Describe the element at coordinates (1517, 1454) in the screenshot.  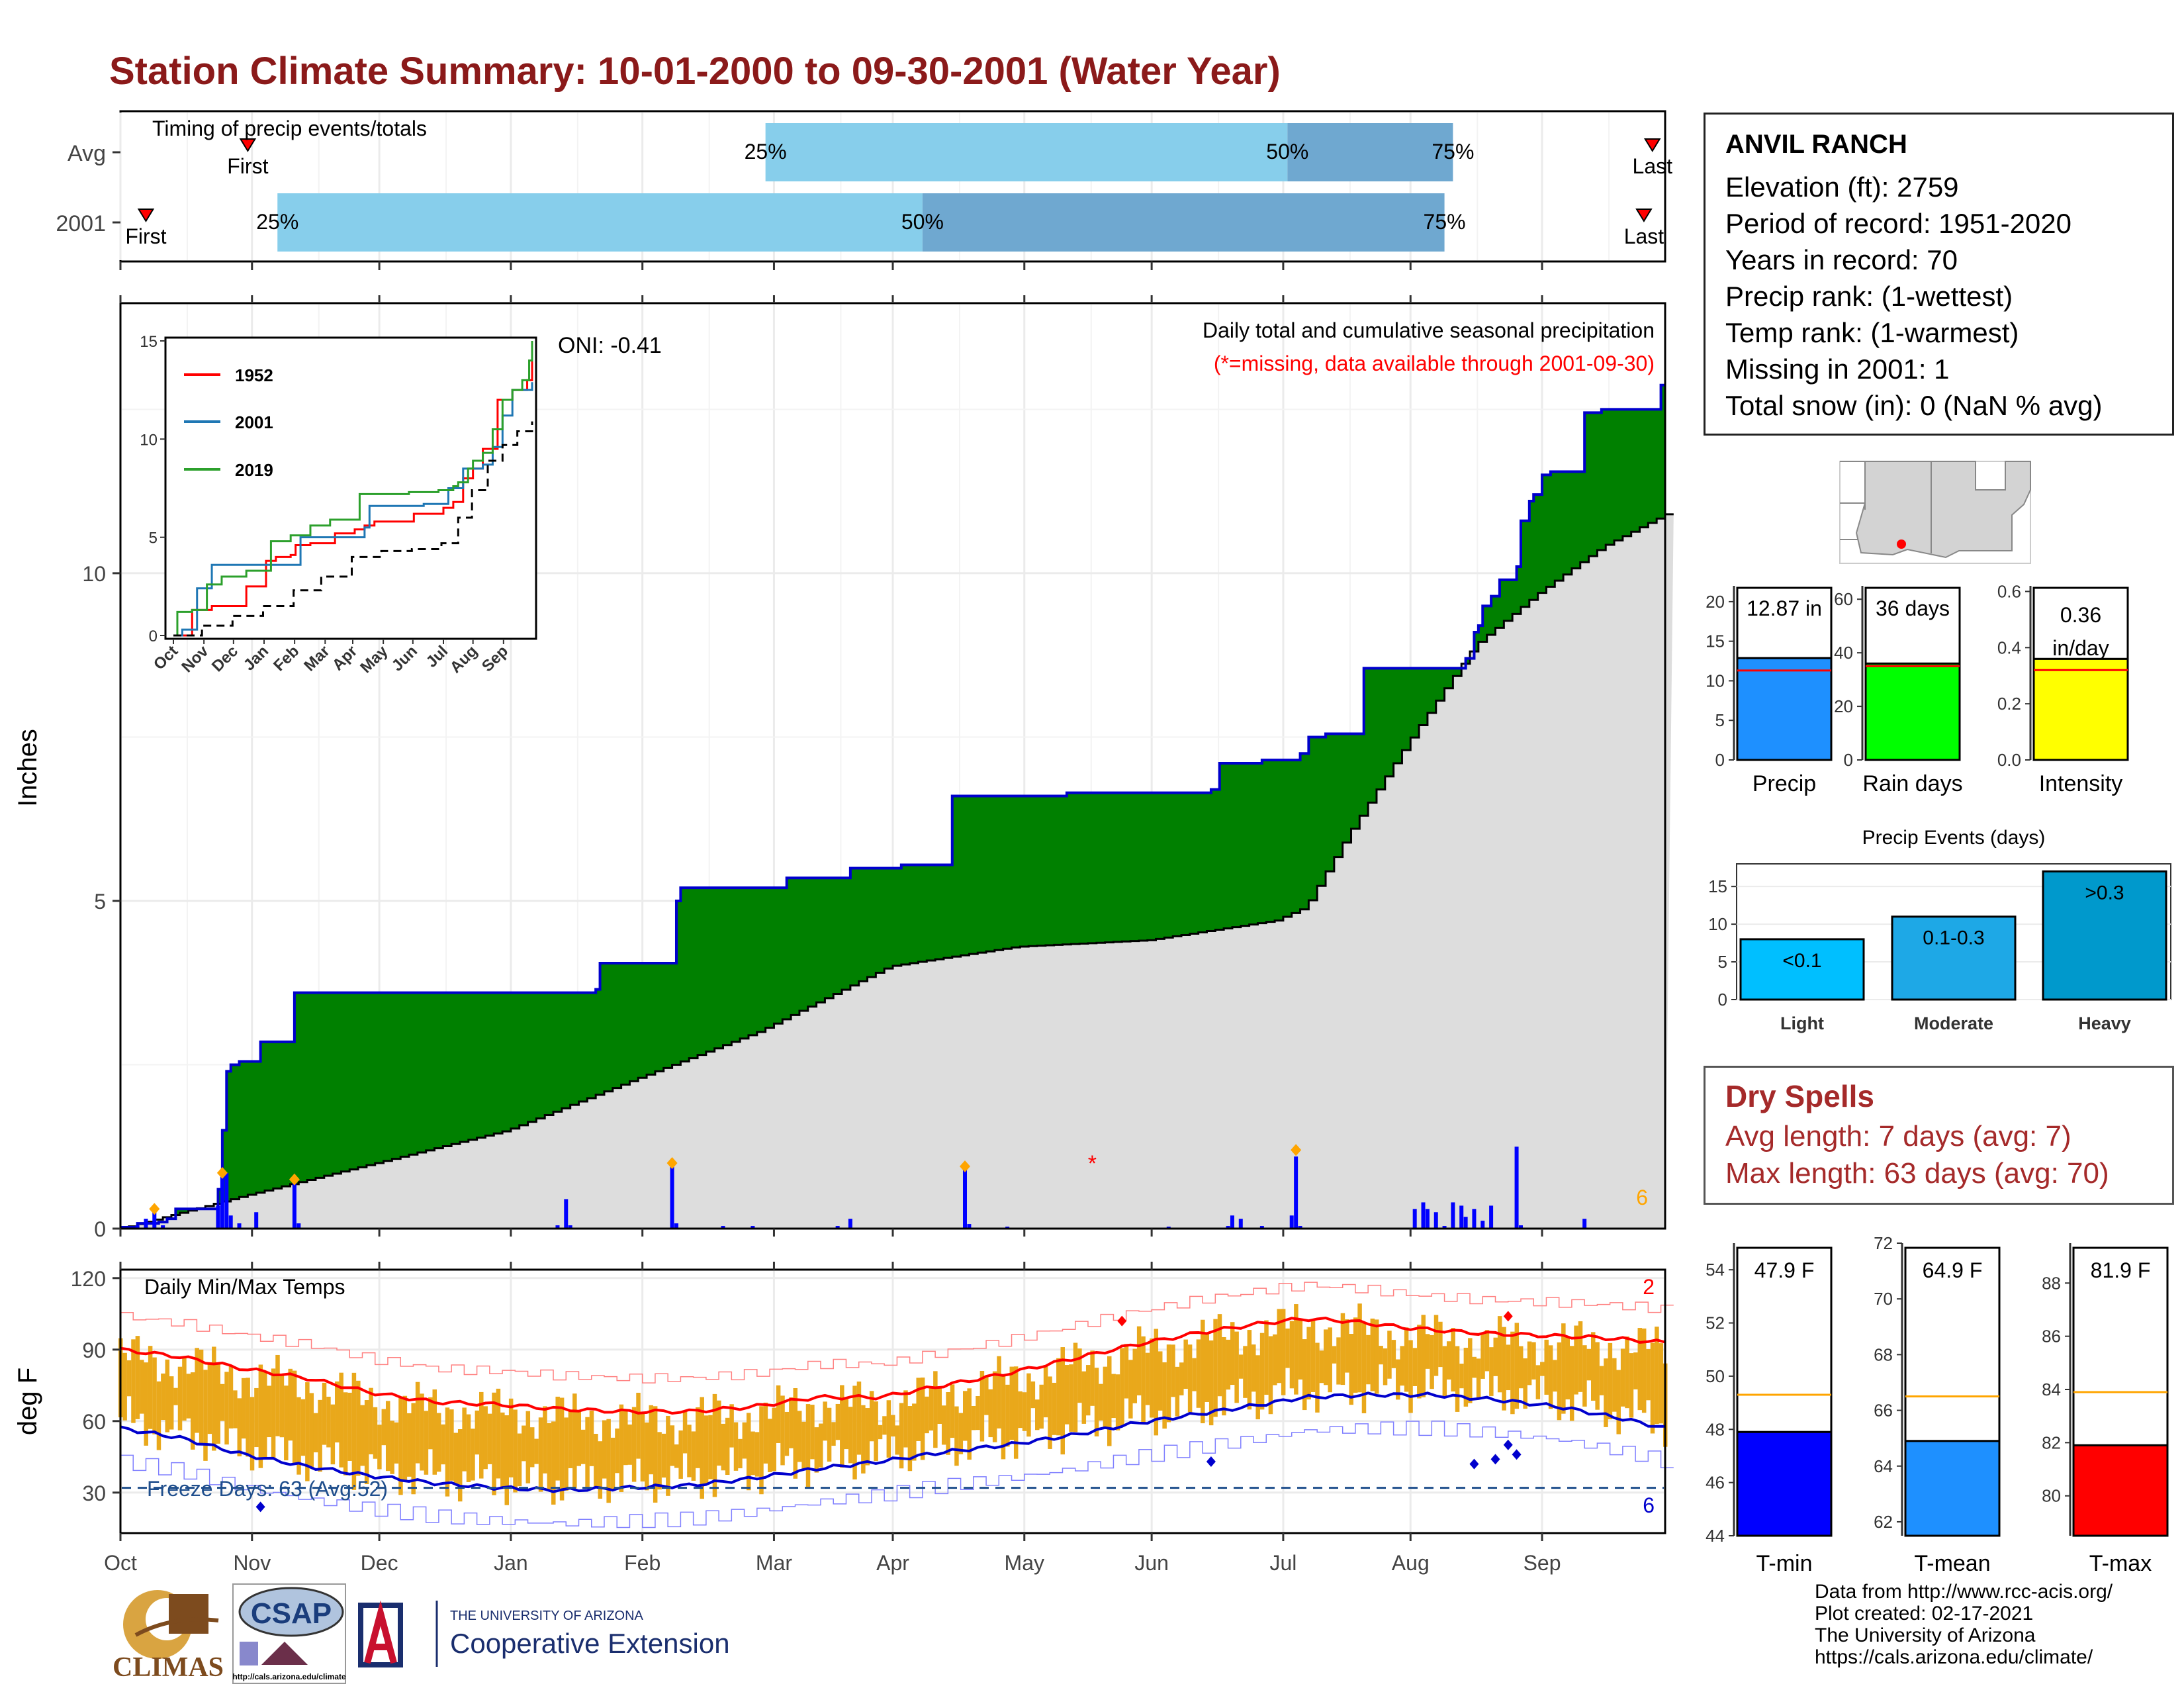
I see `record-low-marker` at that location.